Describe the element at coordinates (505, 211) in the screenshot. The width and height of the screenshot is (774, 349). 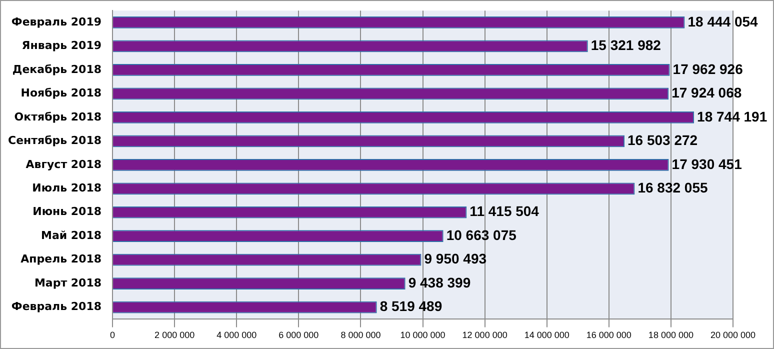
I see `data-label: 11 415 504` at that location.